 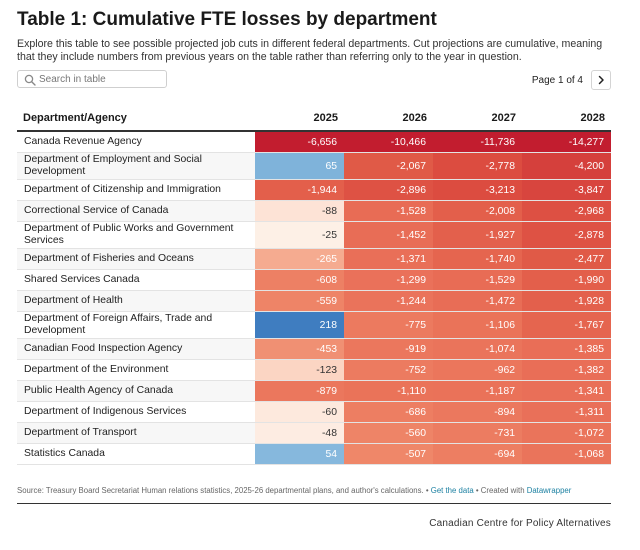 I want to click on value-cell-2026: -1,299, so click(x=388, y=280).